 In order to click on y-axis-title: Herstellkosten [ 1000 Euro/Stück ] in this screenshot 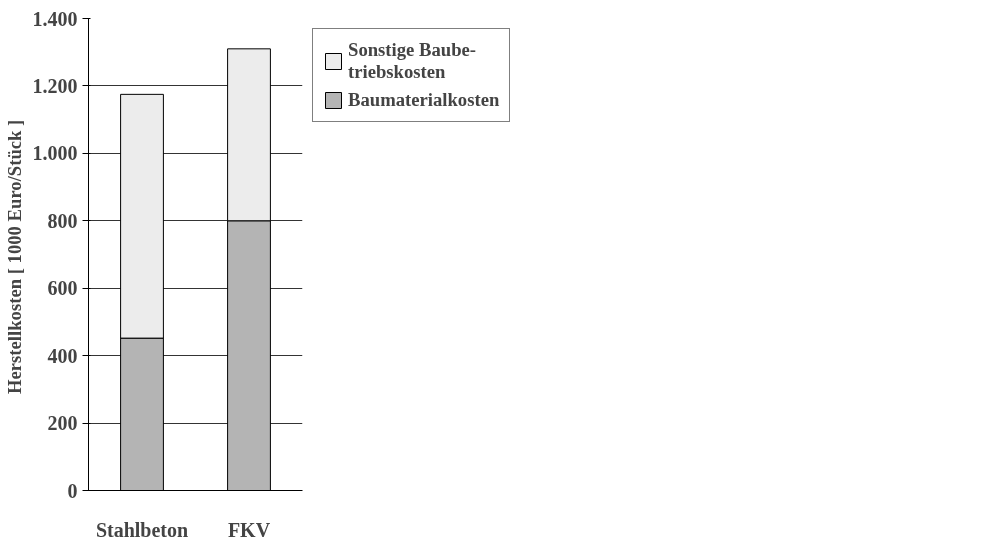, I will do `click(14, 256)`.